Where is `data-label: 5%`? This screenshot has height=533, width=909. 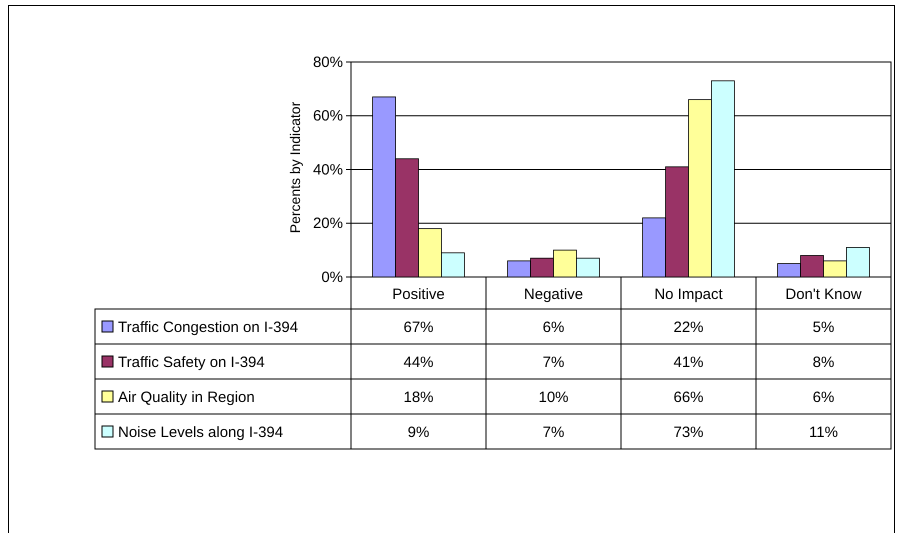
data-label: 5% is located at coordinates (823, 327).